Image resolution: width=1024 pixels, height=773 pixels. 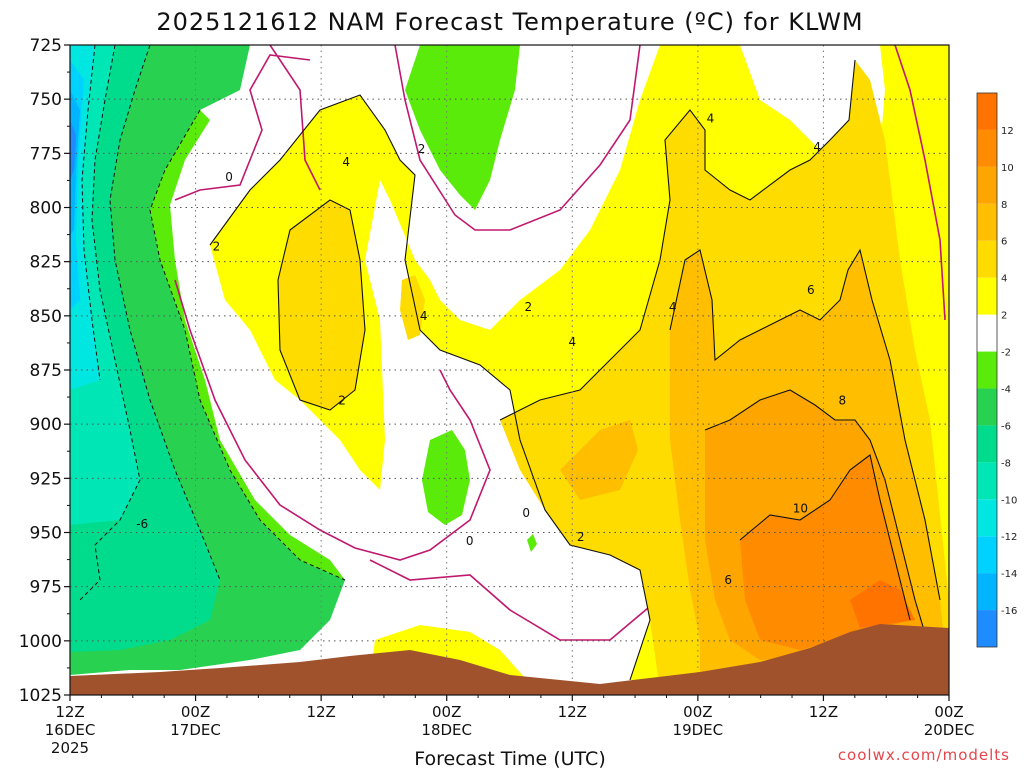 What do you see at coordinates (46, 479) in the screenshot?
I see `y-tick-label: 925` at bounding box center [46, 479].